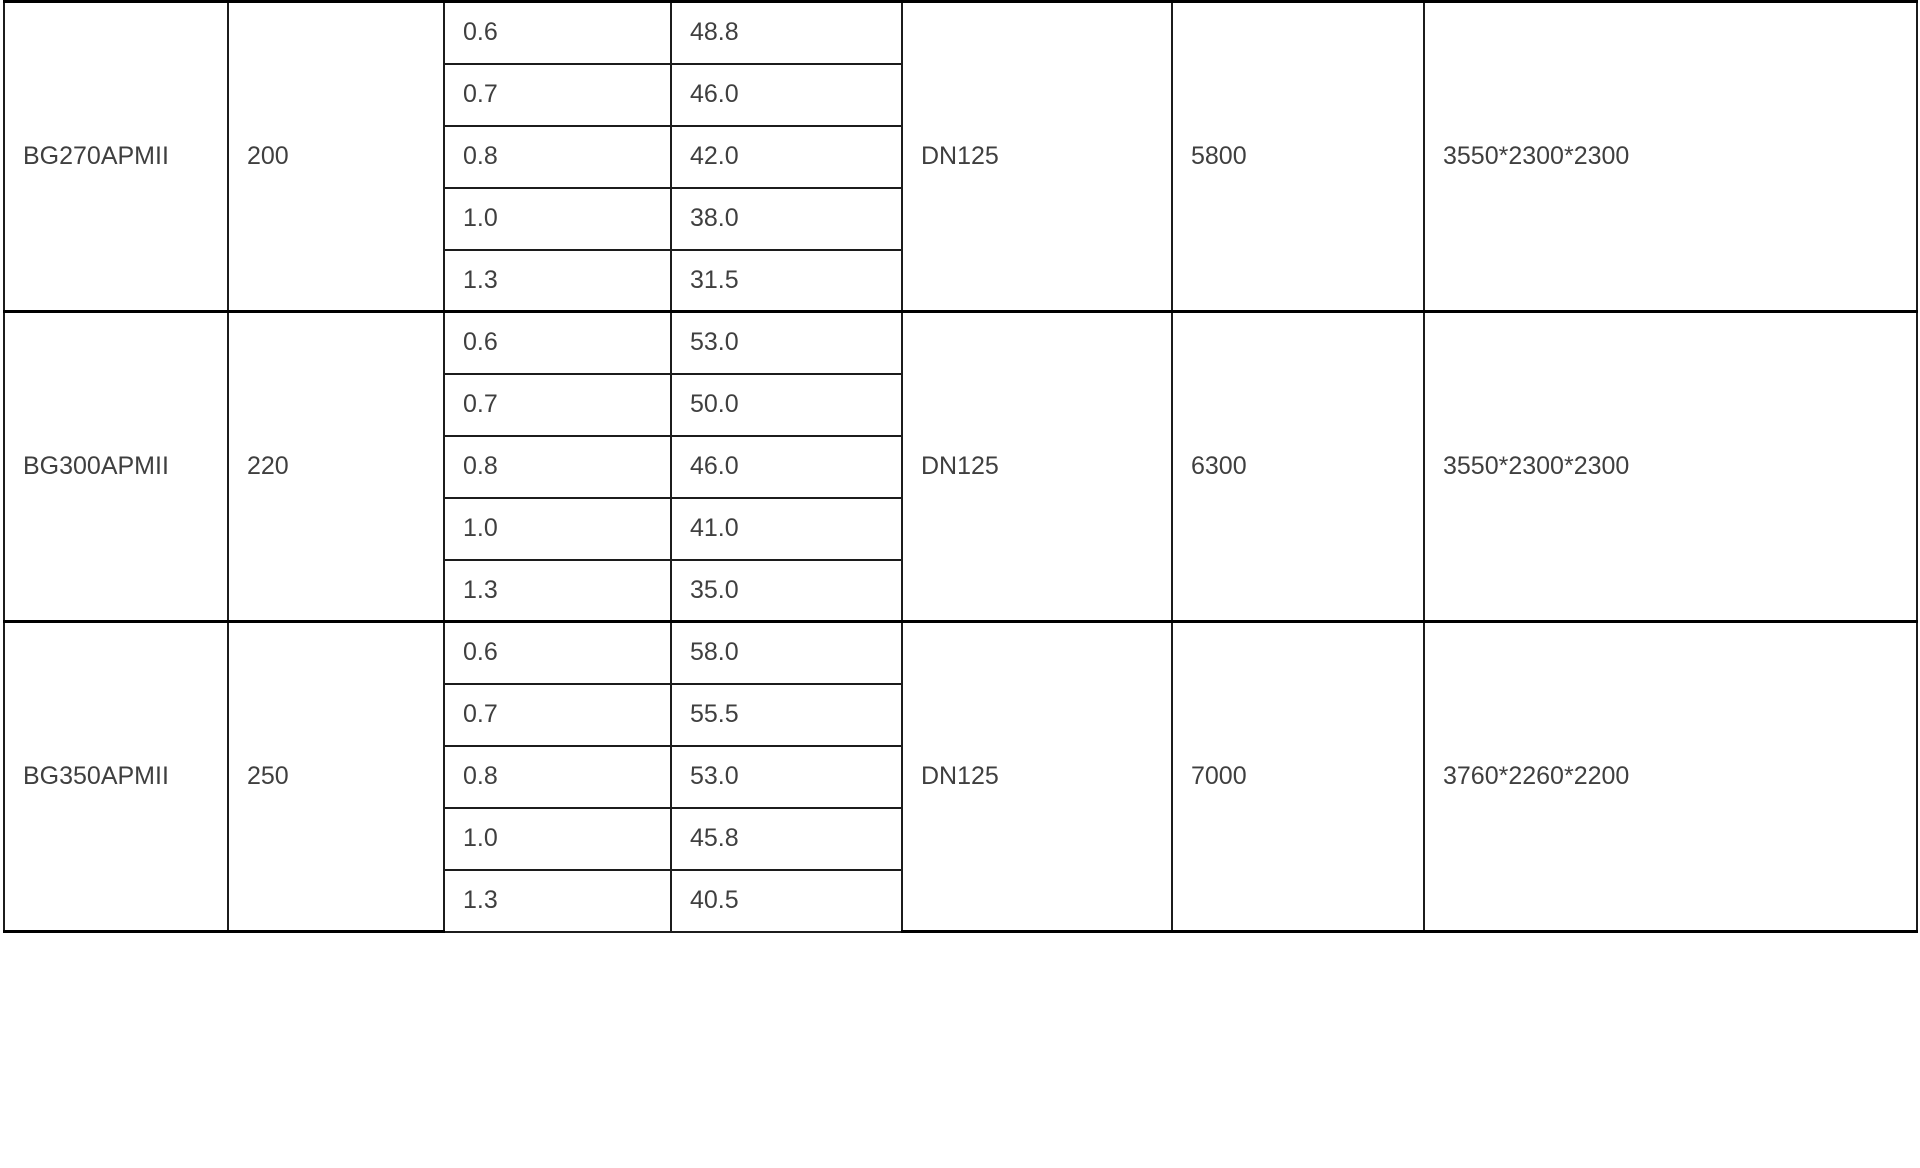 This screenshot has width=1920, height=1168. Describe the element at coordinates (786, 652) in the screenshot. I see `cell-flow: 58.0` at that location.